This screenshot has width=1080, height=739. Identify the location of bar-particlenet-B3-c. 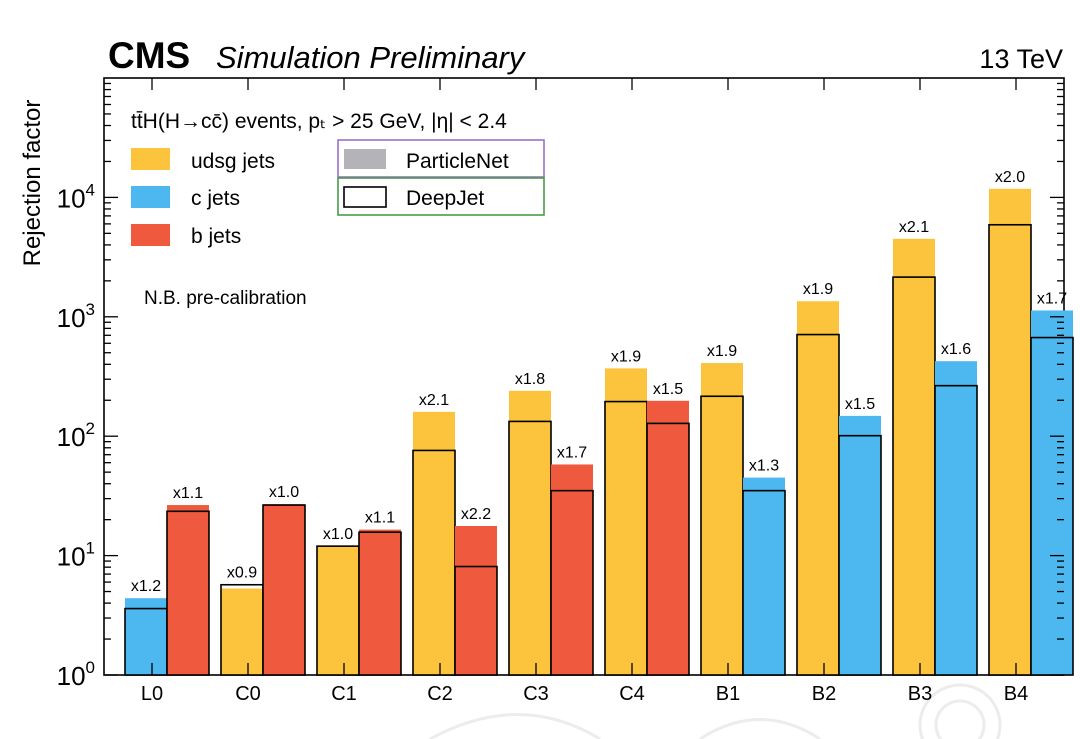
(956, 518).